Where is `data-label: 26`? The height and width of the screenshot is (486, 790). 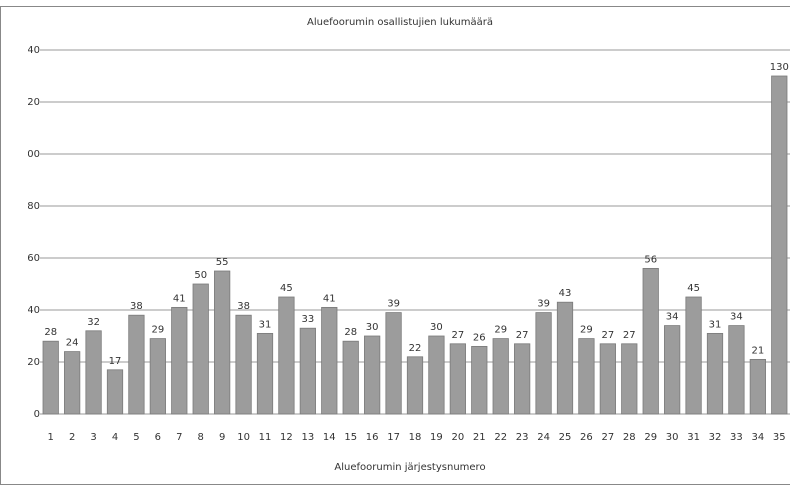 data-label: 26 is located at coordinates (479, 337).